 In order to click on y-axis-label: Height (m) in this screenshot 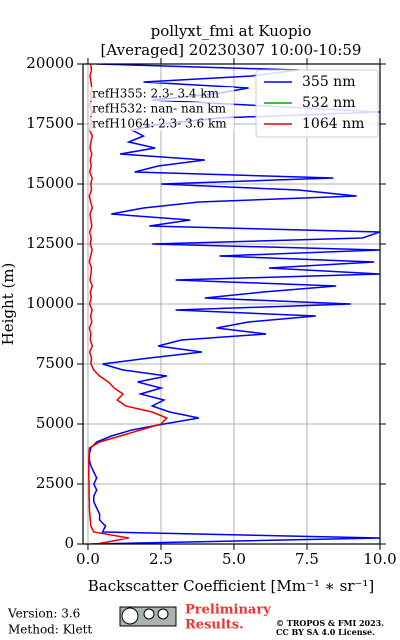, I will do `click(8, 304)`.